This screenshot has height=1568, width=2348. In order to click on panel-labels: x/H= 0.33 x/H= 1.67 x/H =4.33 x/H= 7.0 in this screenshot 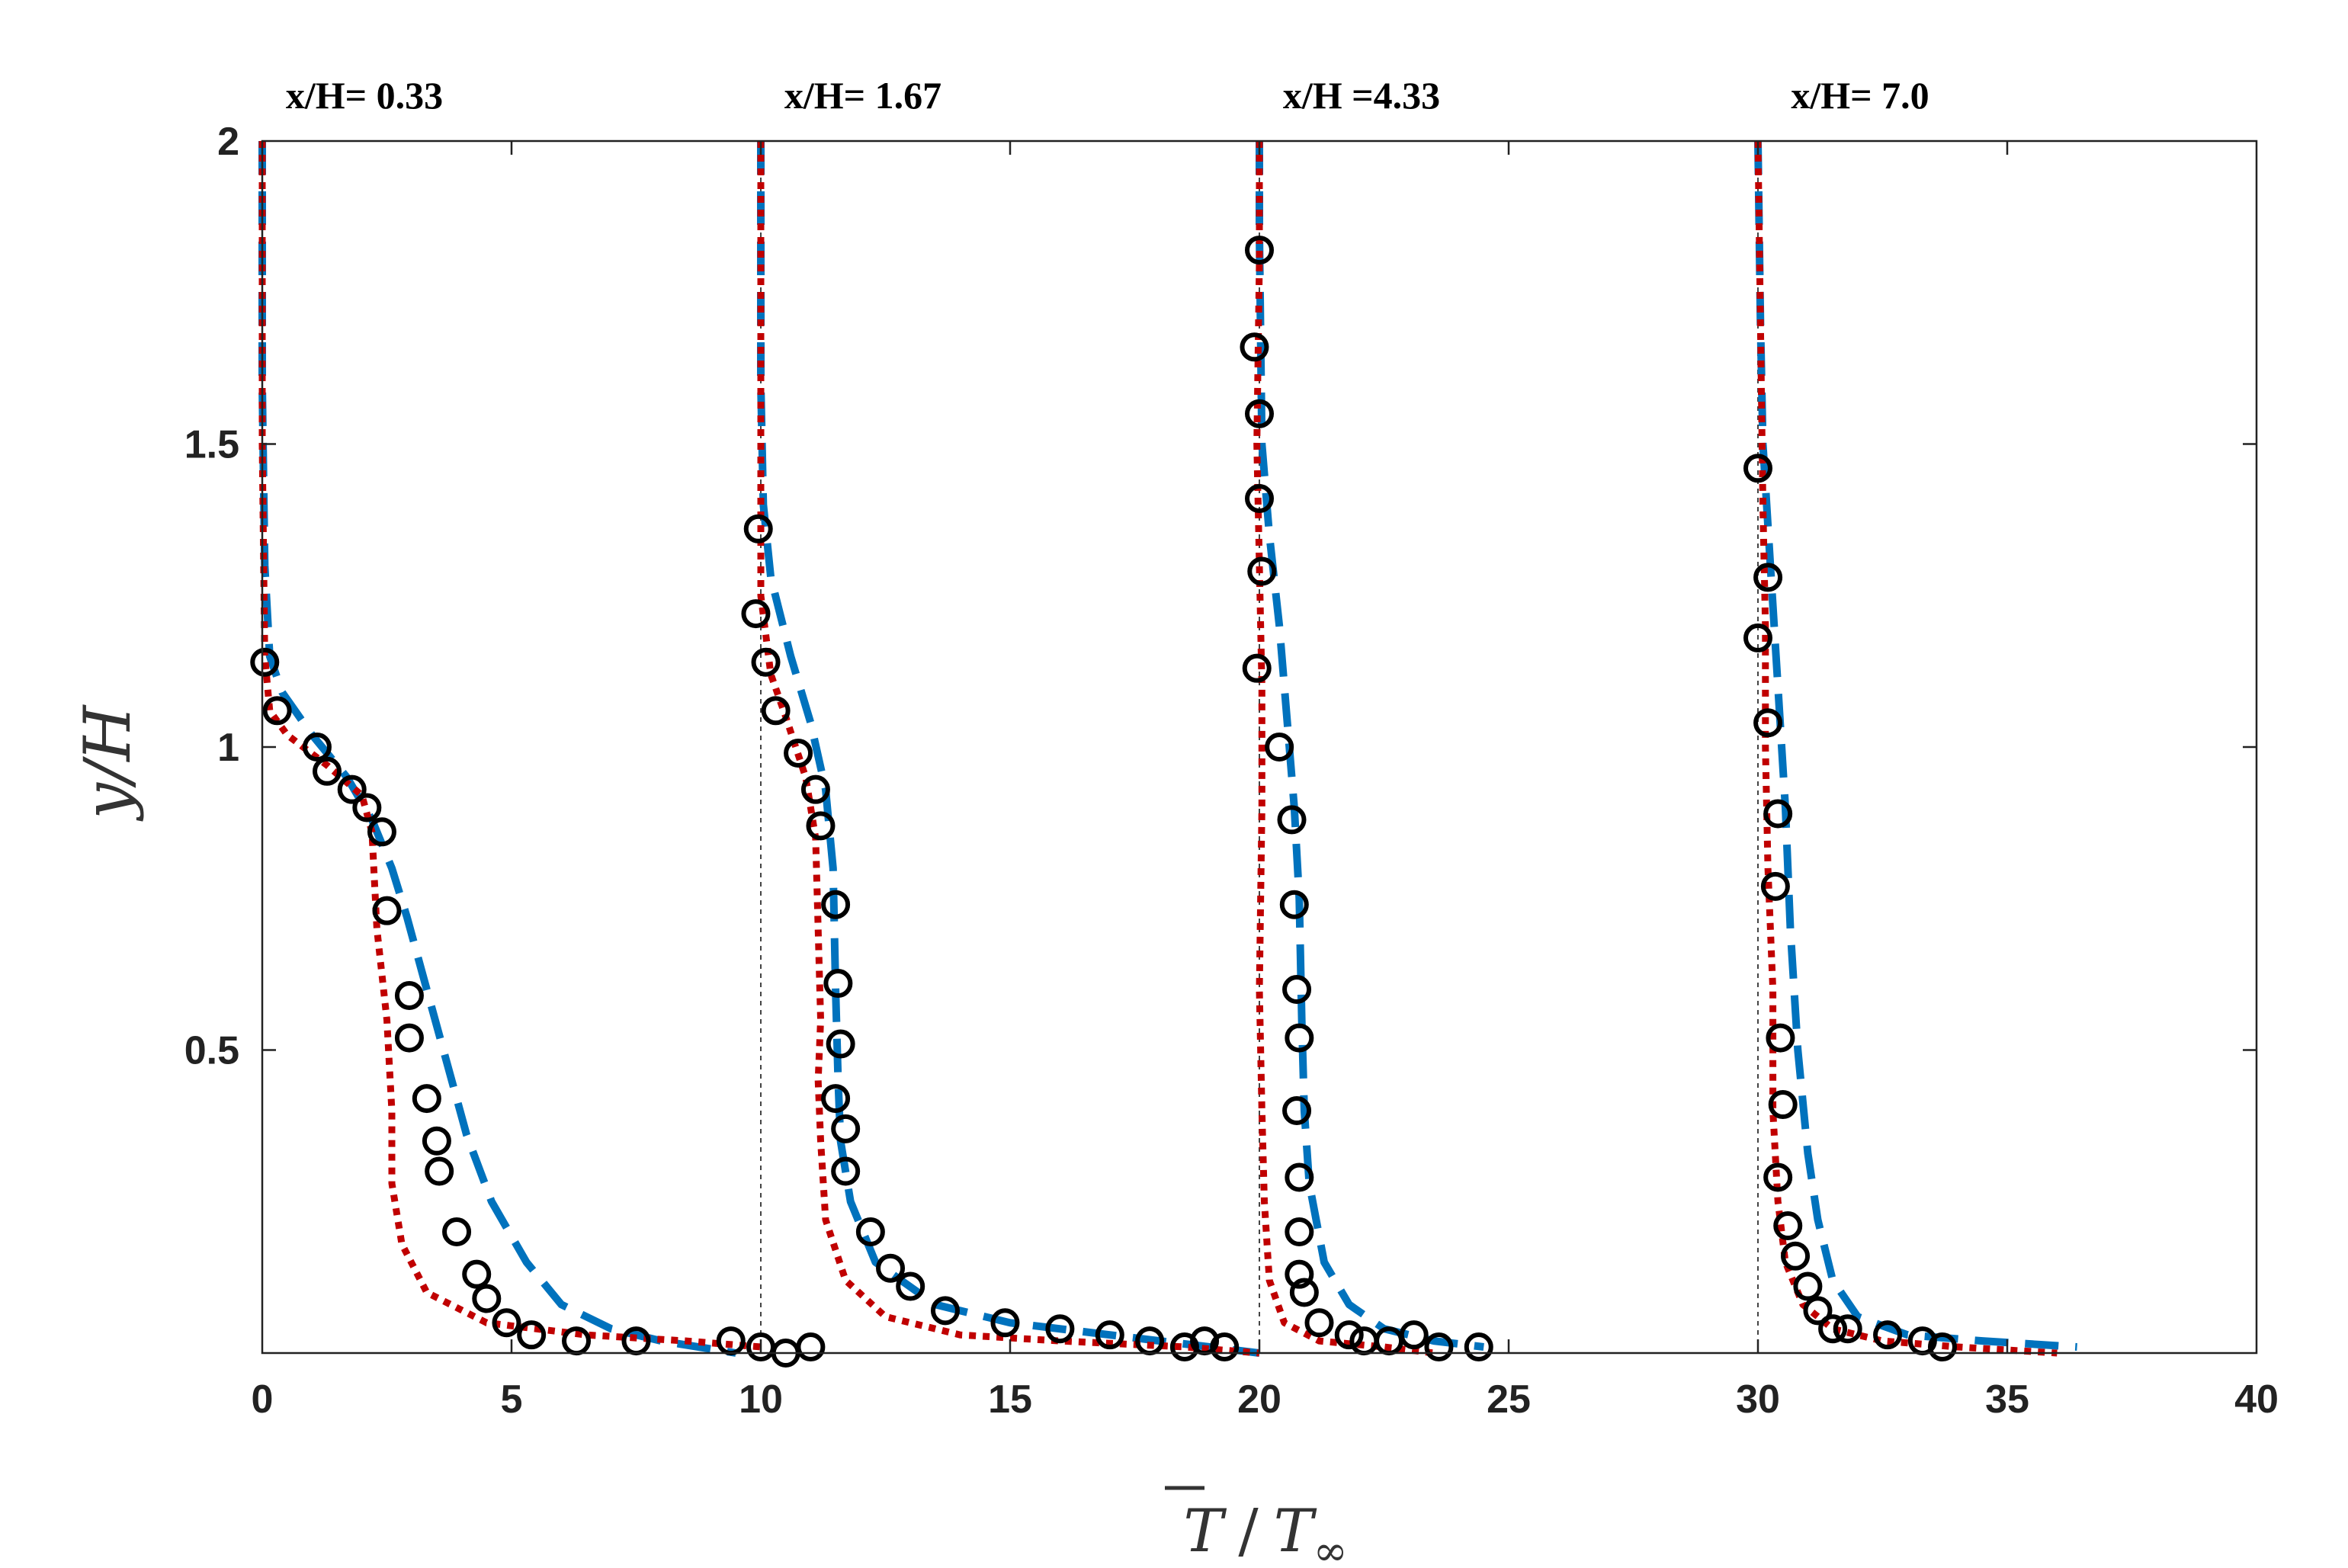, I will do `click(1107, 95)`.